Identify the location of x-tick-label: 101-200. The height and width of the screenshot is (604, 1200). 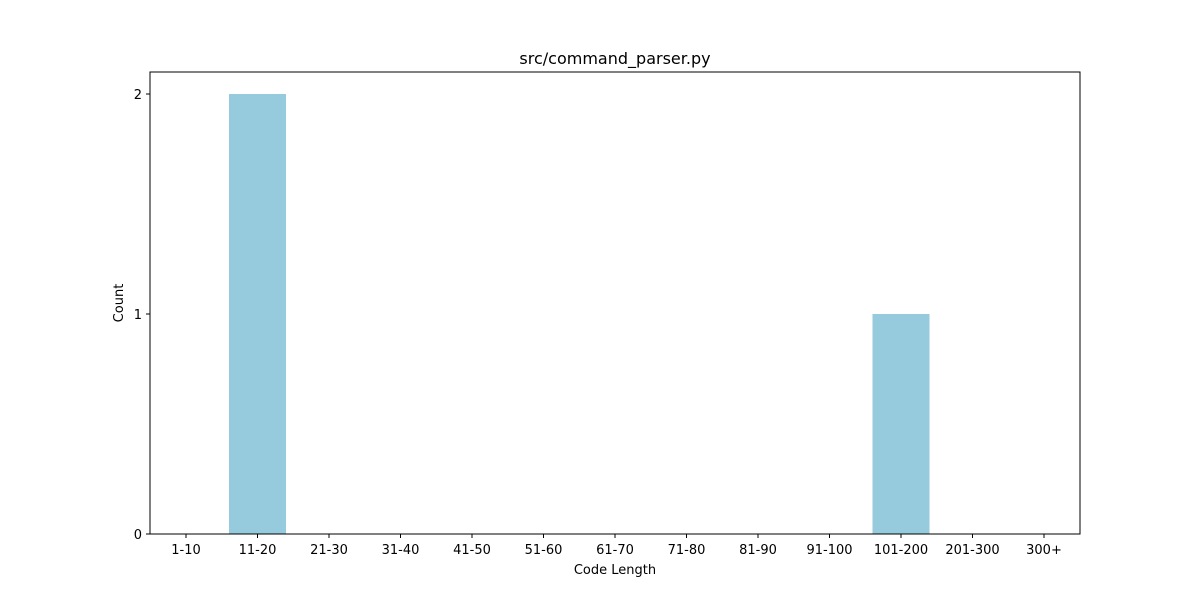
(901, 550).